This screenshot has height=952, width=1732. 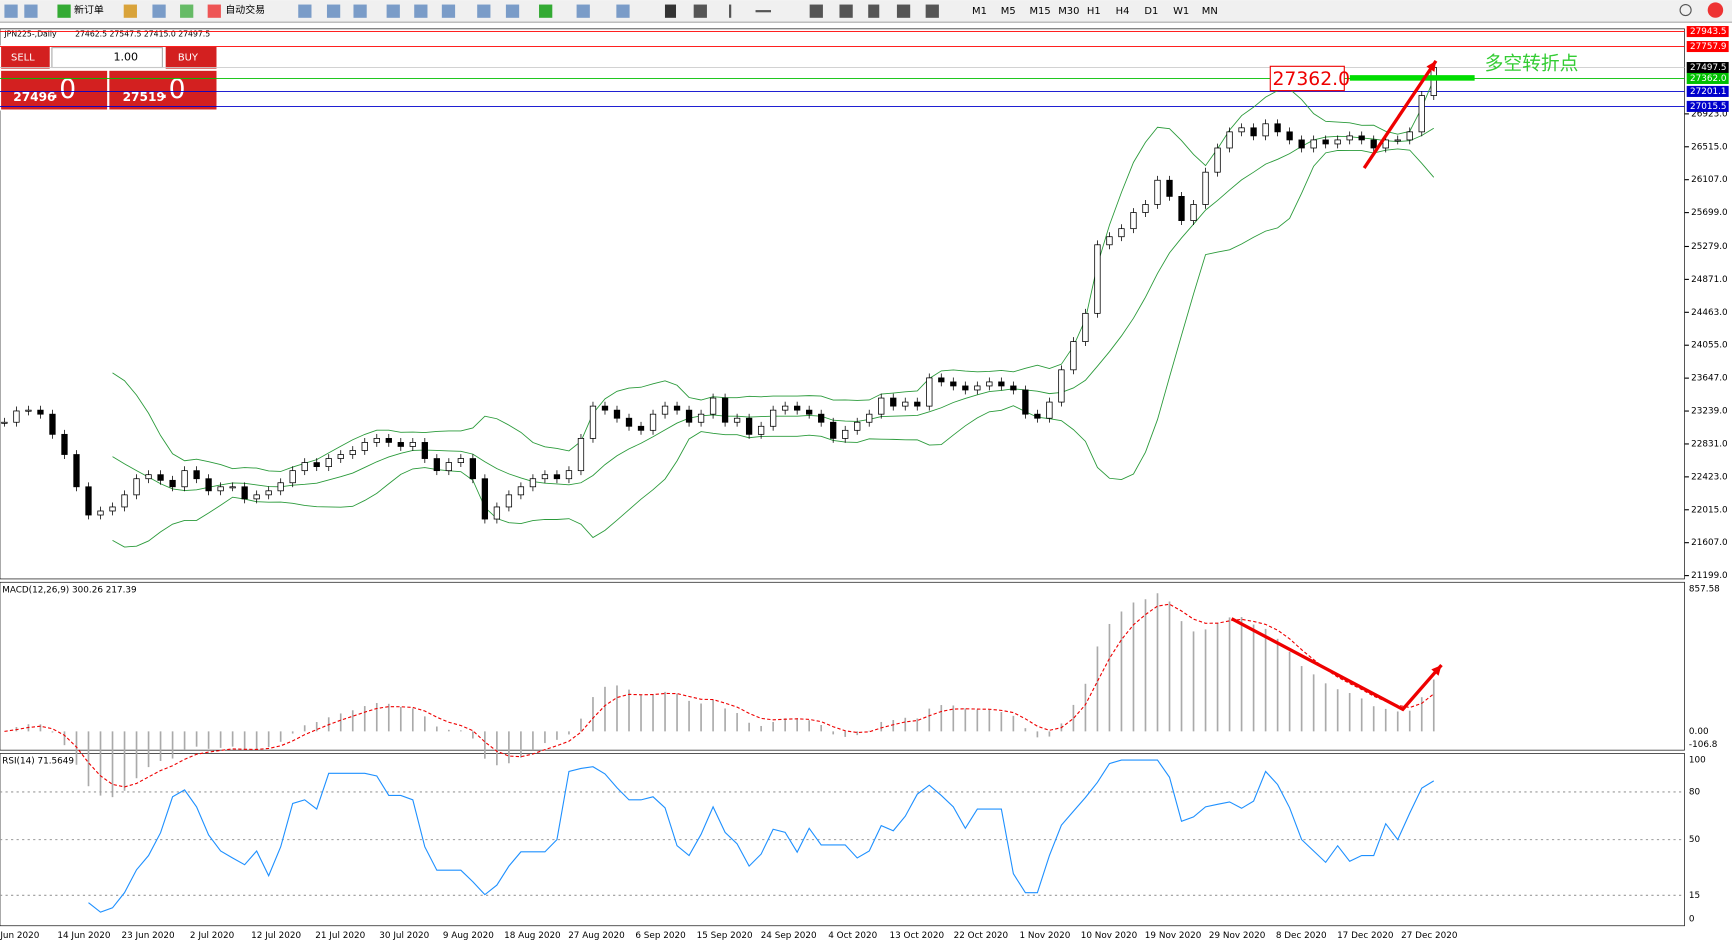 I want to click on ask-box, so click(x=163, y=90).